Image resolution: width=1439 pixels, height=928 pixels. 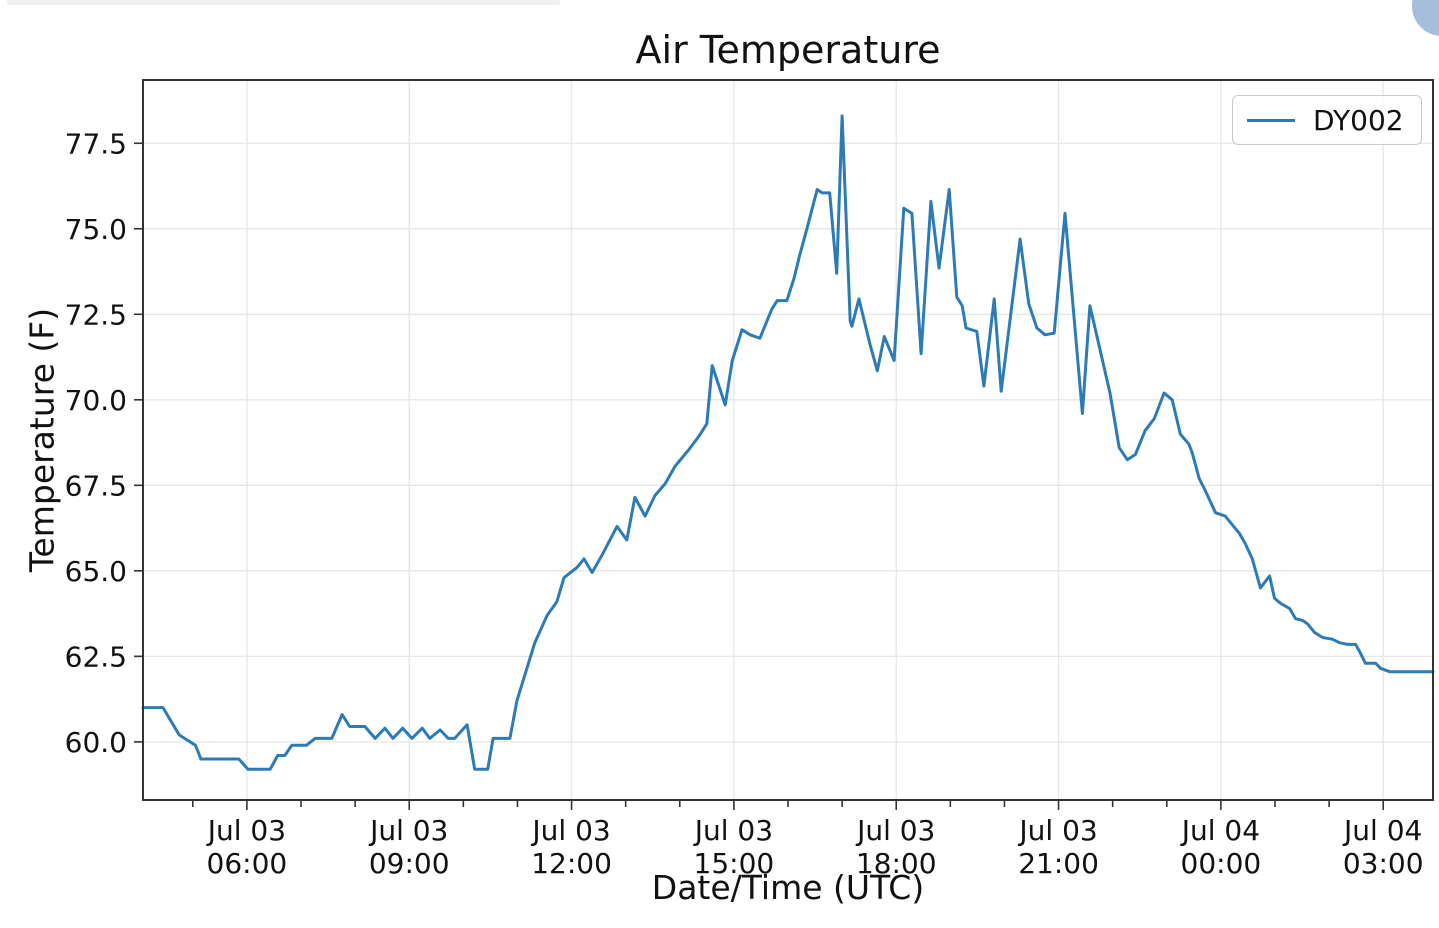 What do you see at coordinates (42, 440) in the screenshot?
I see `y-axis-label: Temperature (F)` at bounding box center [42, 440].